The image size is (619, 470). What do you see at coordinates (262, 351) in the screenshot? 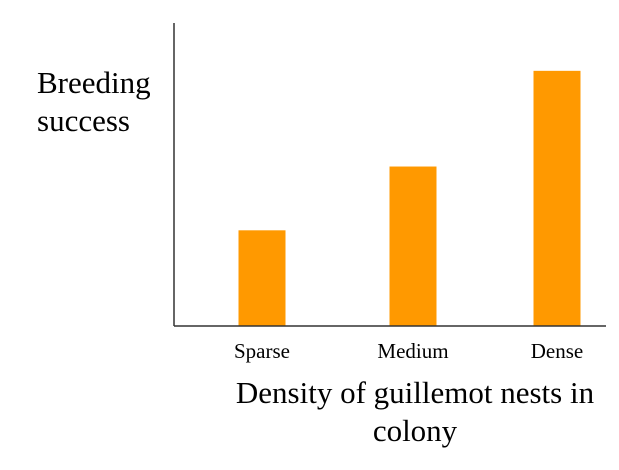
I see `x-tick-label-sparse: Sparse` at bounding box center [262, 351].